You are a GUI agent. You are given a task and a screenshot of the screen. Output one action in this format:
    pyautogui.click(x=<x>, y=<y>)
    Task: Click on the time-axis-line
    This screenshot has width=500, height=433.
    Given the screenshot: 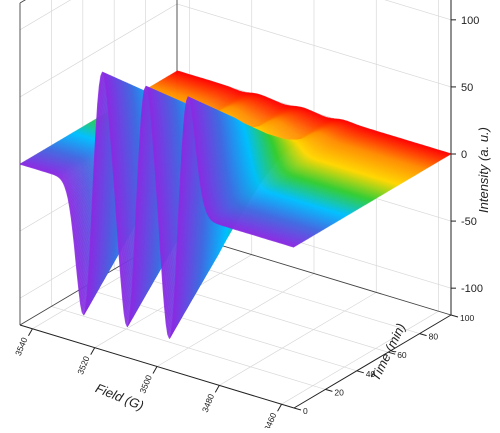 What is the action you would take?
    pyautogui.click(x=372, y=361)
    